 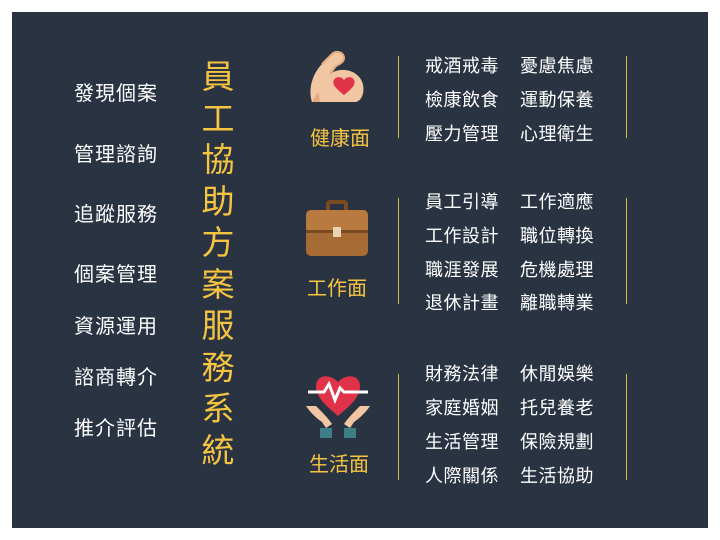 What do you see at coordinates (557, 374) in the screenshot?
I see `life-item: 休閒娛樂` at bounding box center [557, 374].